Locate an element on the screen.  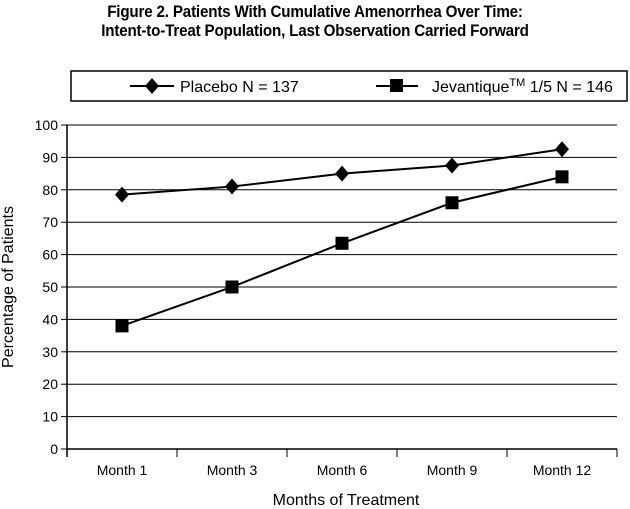
legend-diamond-marker is located at coordinates (152, 86).